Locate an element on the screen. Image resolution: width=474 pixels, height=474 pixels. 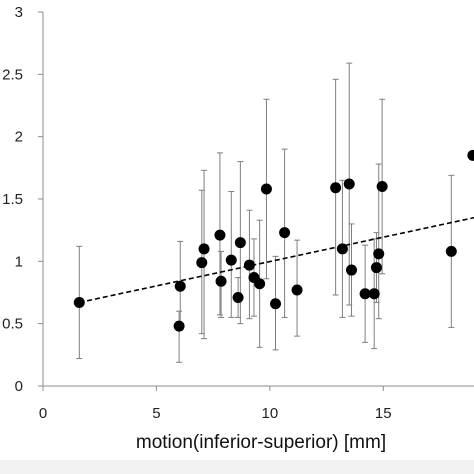
y-tick-label: 1.5 is located at coordinates (12, 199).